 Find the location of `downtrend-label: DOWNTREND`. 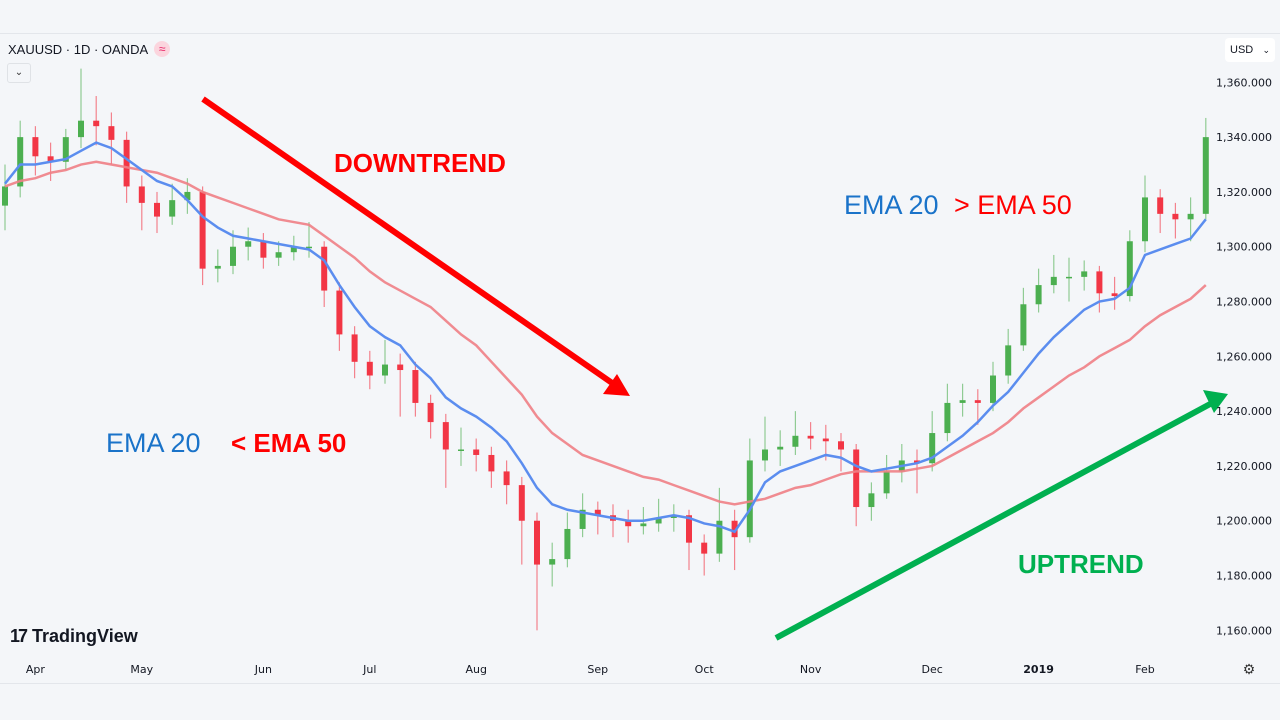

downtrend-label: DOWNTREND is located at coordinates (420, 163).